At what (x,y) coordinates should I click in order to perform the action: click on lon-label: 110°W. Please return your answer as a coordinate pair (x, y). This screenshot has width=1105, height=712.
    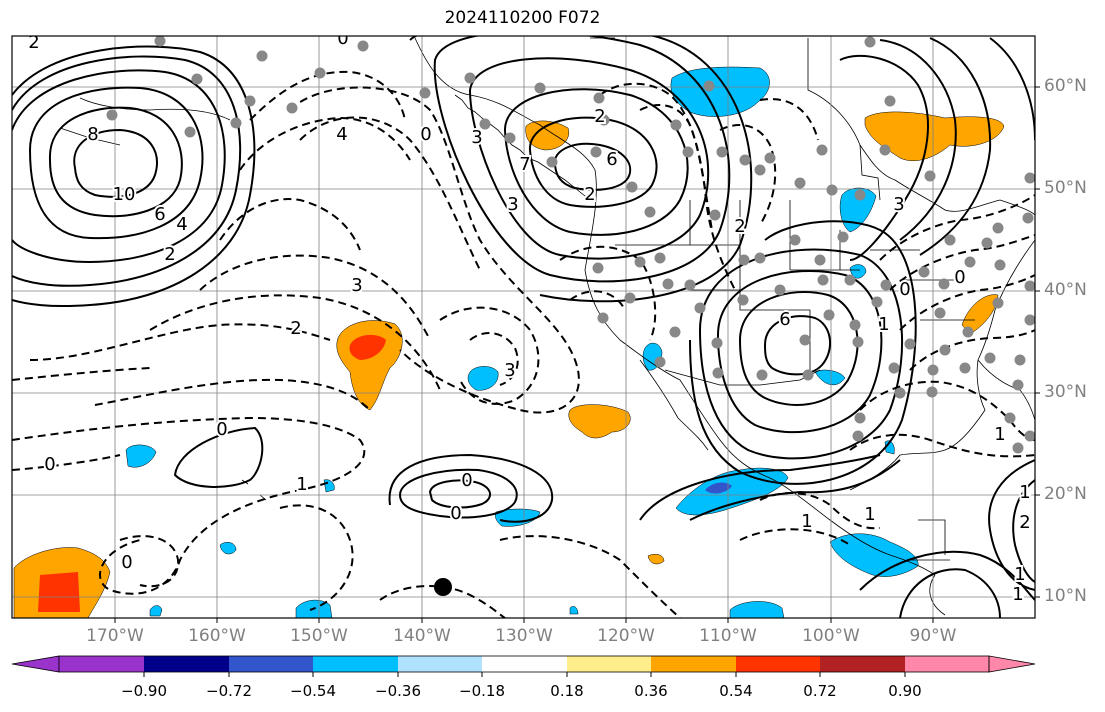
    Looking at the image, I should click on (728, 636).